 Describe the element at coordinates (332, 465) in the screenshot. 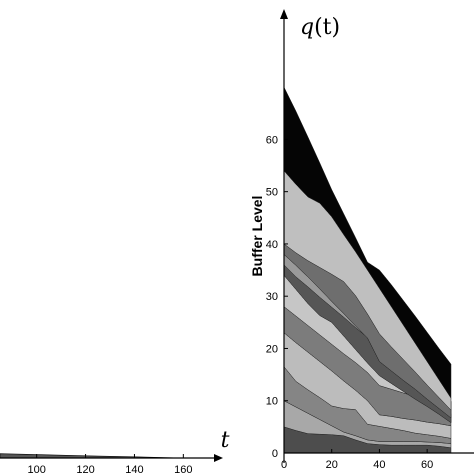

I see `right-x-tick-label-20: 20` at that location.